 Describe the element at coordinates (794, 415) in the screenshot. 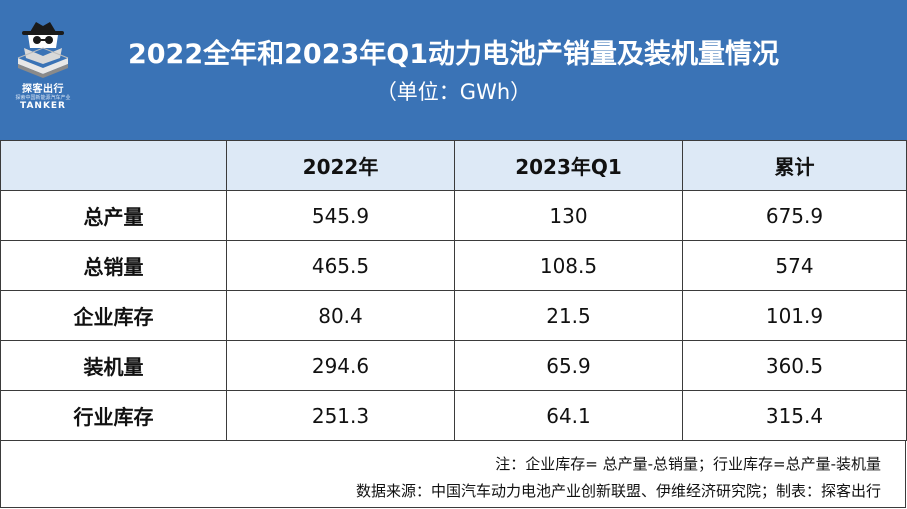

I see `table-cell: 315.4` at that location.